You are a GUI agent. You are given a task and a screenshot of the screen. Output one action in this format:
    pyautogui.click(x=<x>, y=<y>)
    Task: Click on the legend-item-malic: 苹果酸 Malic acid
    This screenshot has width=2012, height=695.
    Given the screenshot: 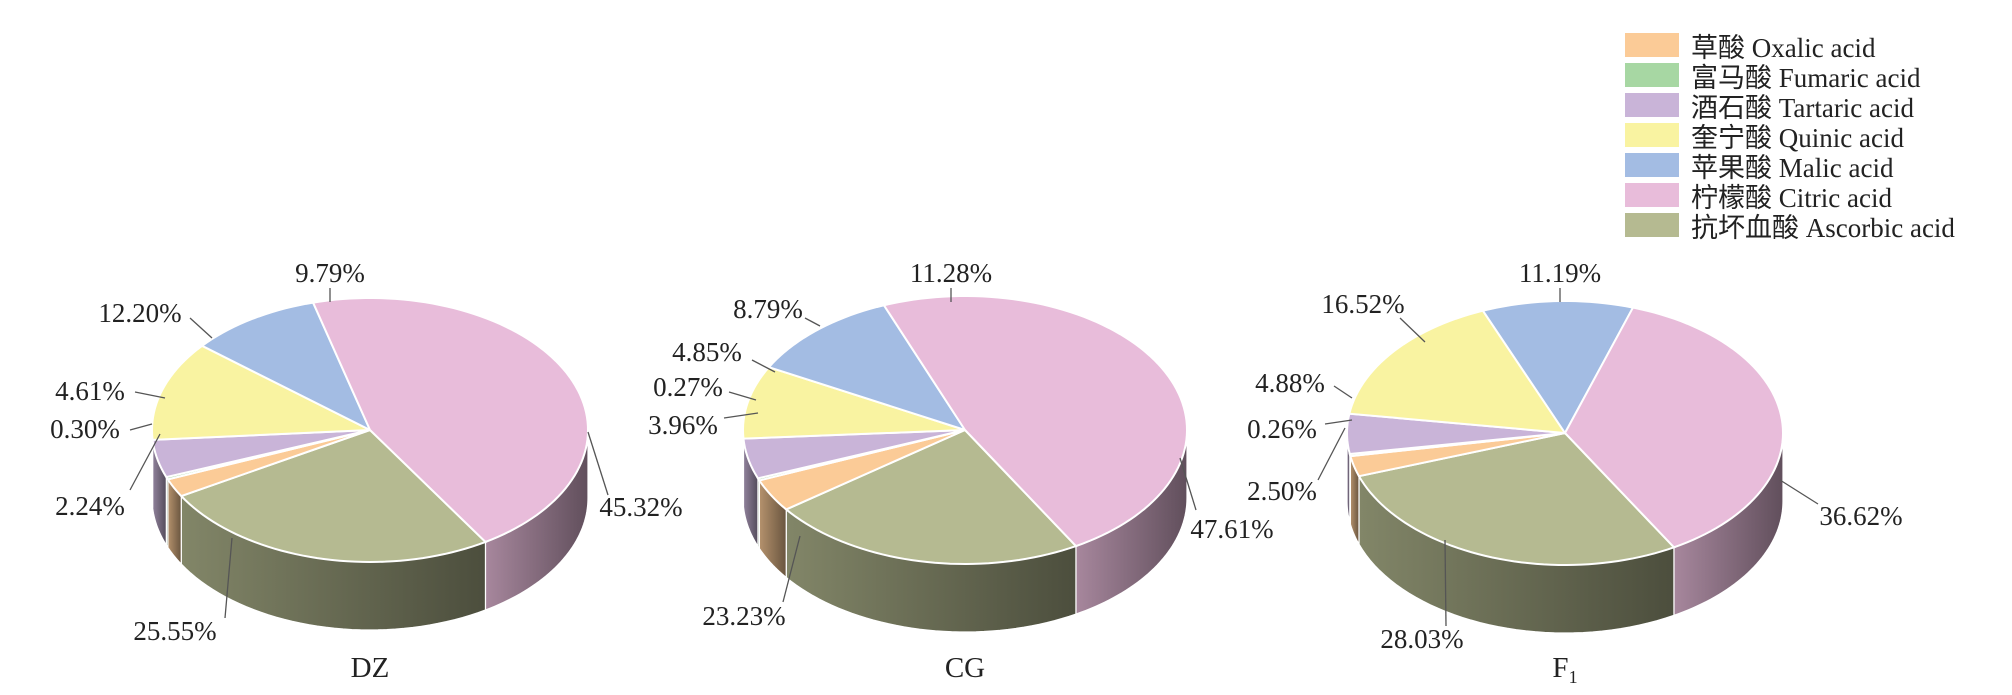 What is the action you would take?
    pyautogui.click(x=1790, y=166)
    